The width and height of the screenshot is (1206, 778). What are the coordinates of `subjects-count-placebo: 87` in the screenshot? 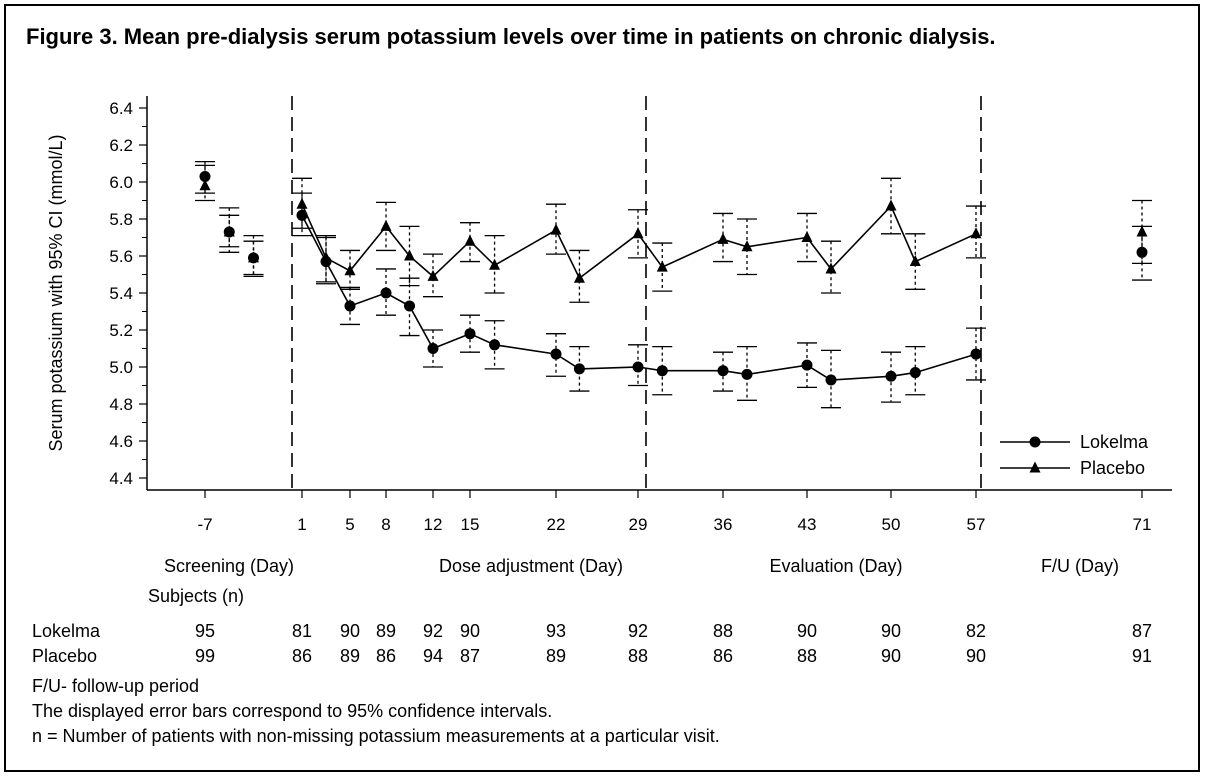 It's located at (470, 656).